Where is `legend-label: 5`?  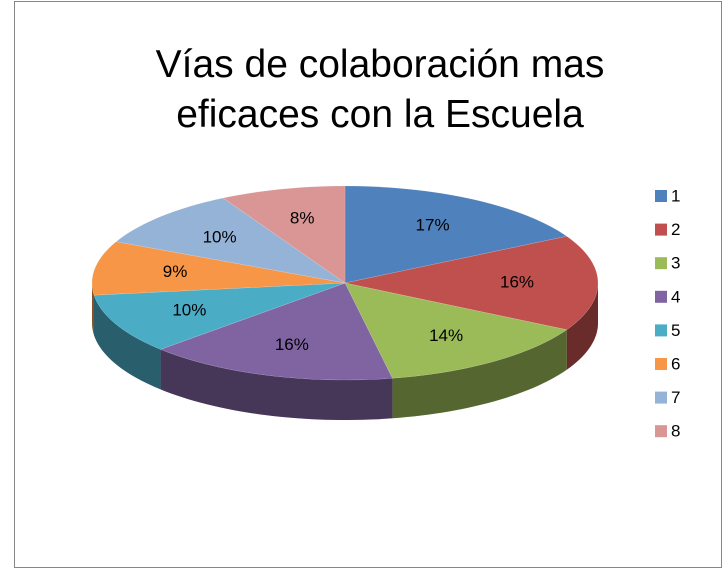 legend-label: 5 is located at coordinates (675, 330).